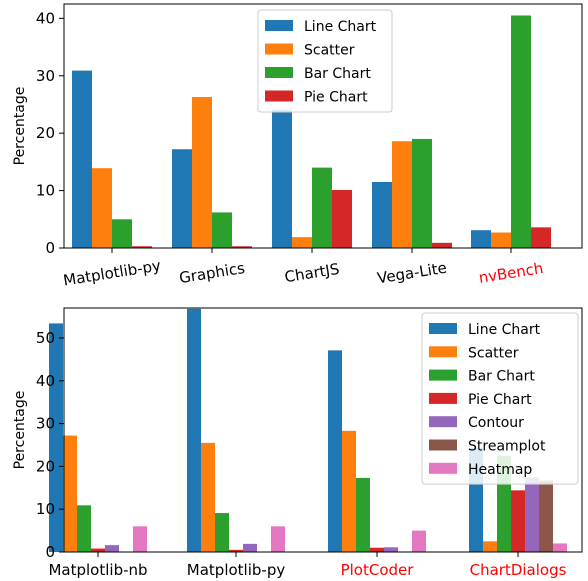 The width and height of the screenshot is (588, 581). What do you see at coordinates (507, 447) in the screenshot?
I see `legend-label: Streamplot` at bounding box center [507, 447].